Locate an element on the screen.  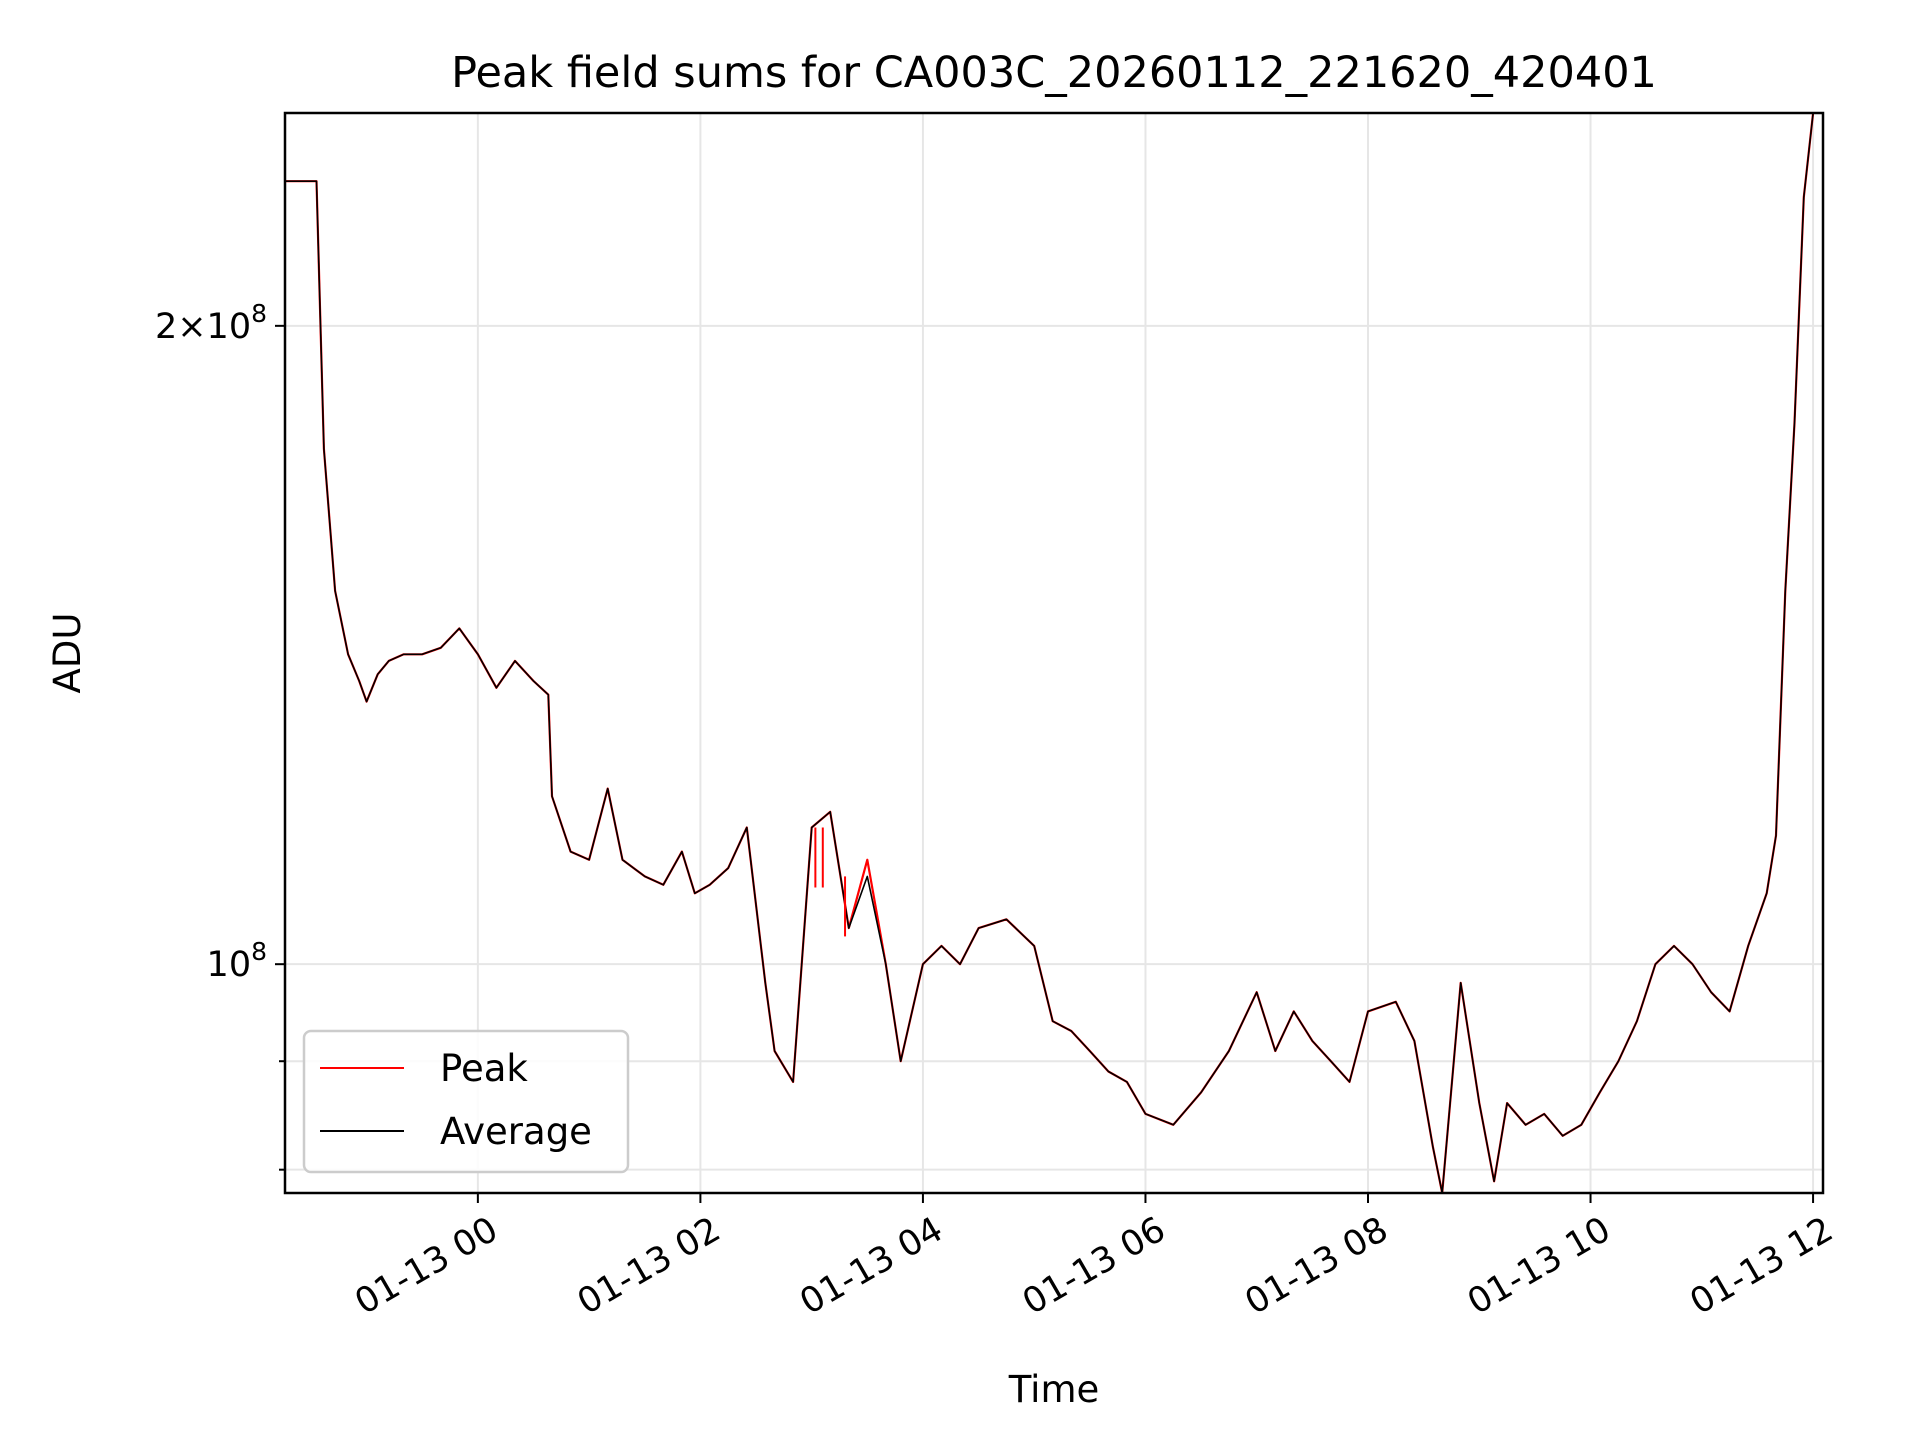
legend-box is located at coordinates (466, 1101).